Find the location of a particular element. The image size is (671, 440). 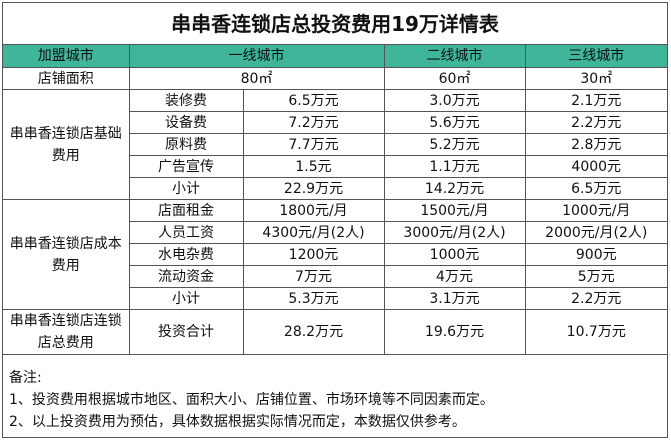

cell: 7.7万元 is located at coordinates (313, 144).